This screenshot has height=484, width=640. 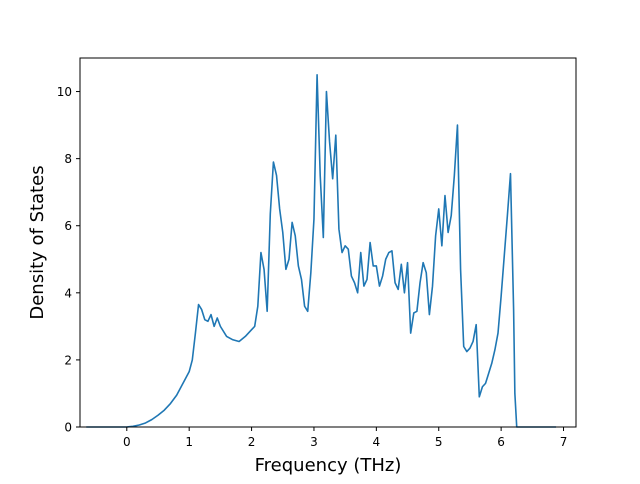 I want to click on x-tick-label: 7, so click(x=564, y=442).